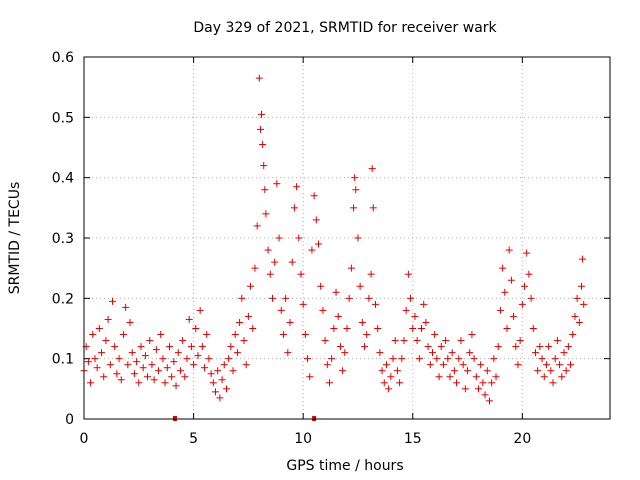 The height and width of the screenshot is (480, 640). What do you see at coordinates (63, 239) in the screenshot?
I see `y-tick-label: 0.3` at bounding box center [63, 239].